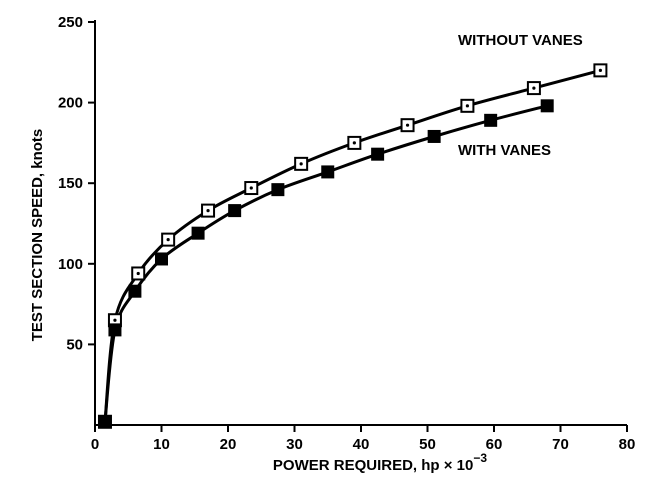 The image size is (645, 485). Describe the element at coordinates (228, 444) in the screenshot. I see `x-tick-label: 20` at that location.